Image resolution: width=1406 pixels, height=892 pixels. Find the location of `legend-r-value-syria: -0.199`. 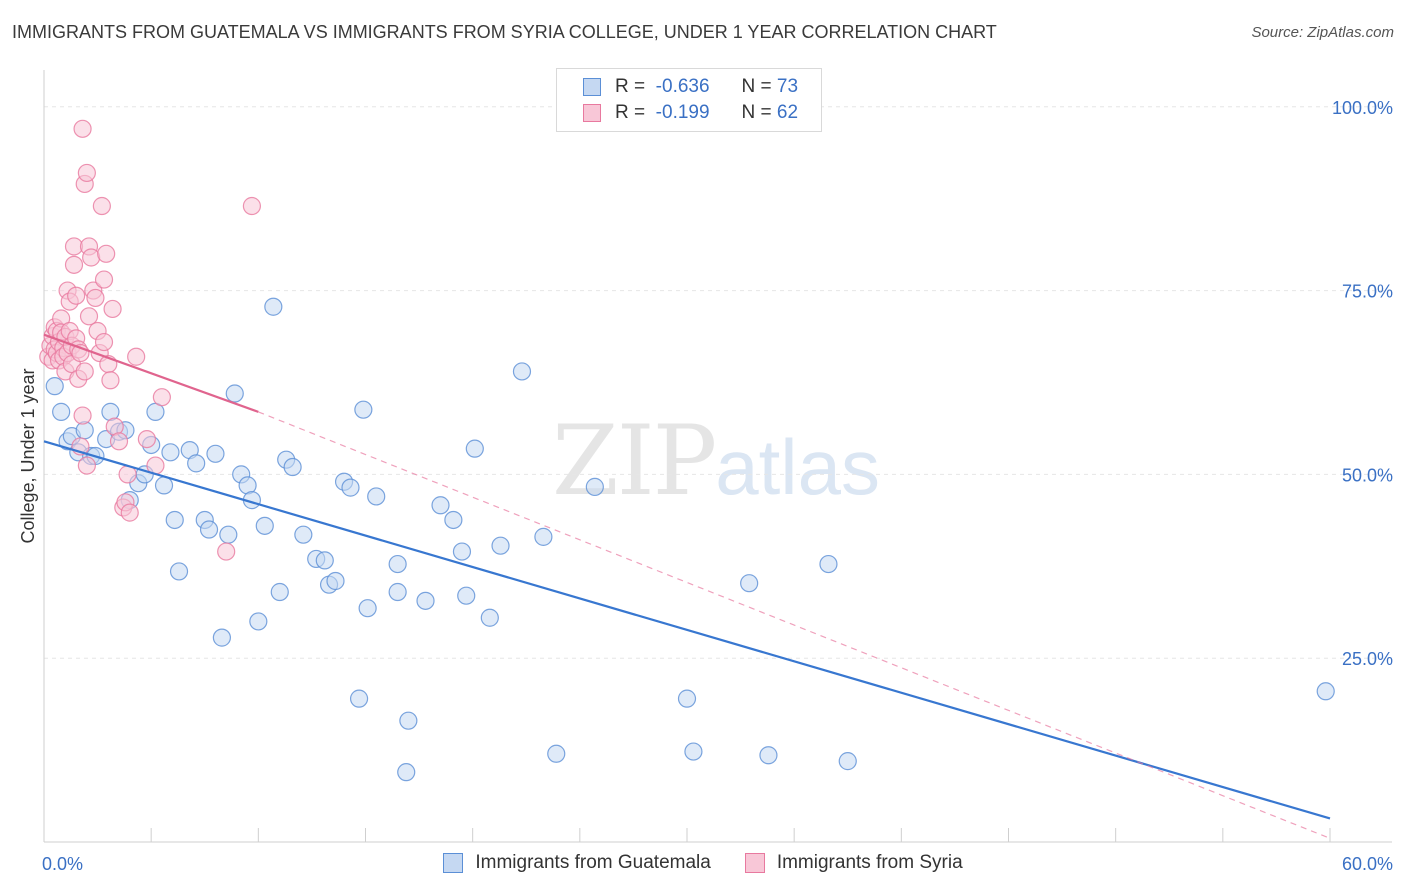

legend-r-value-syria: -0.199 is located at coordinates (682, 112).